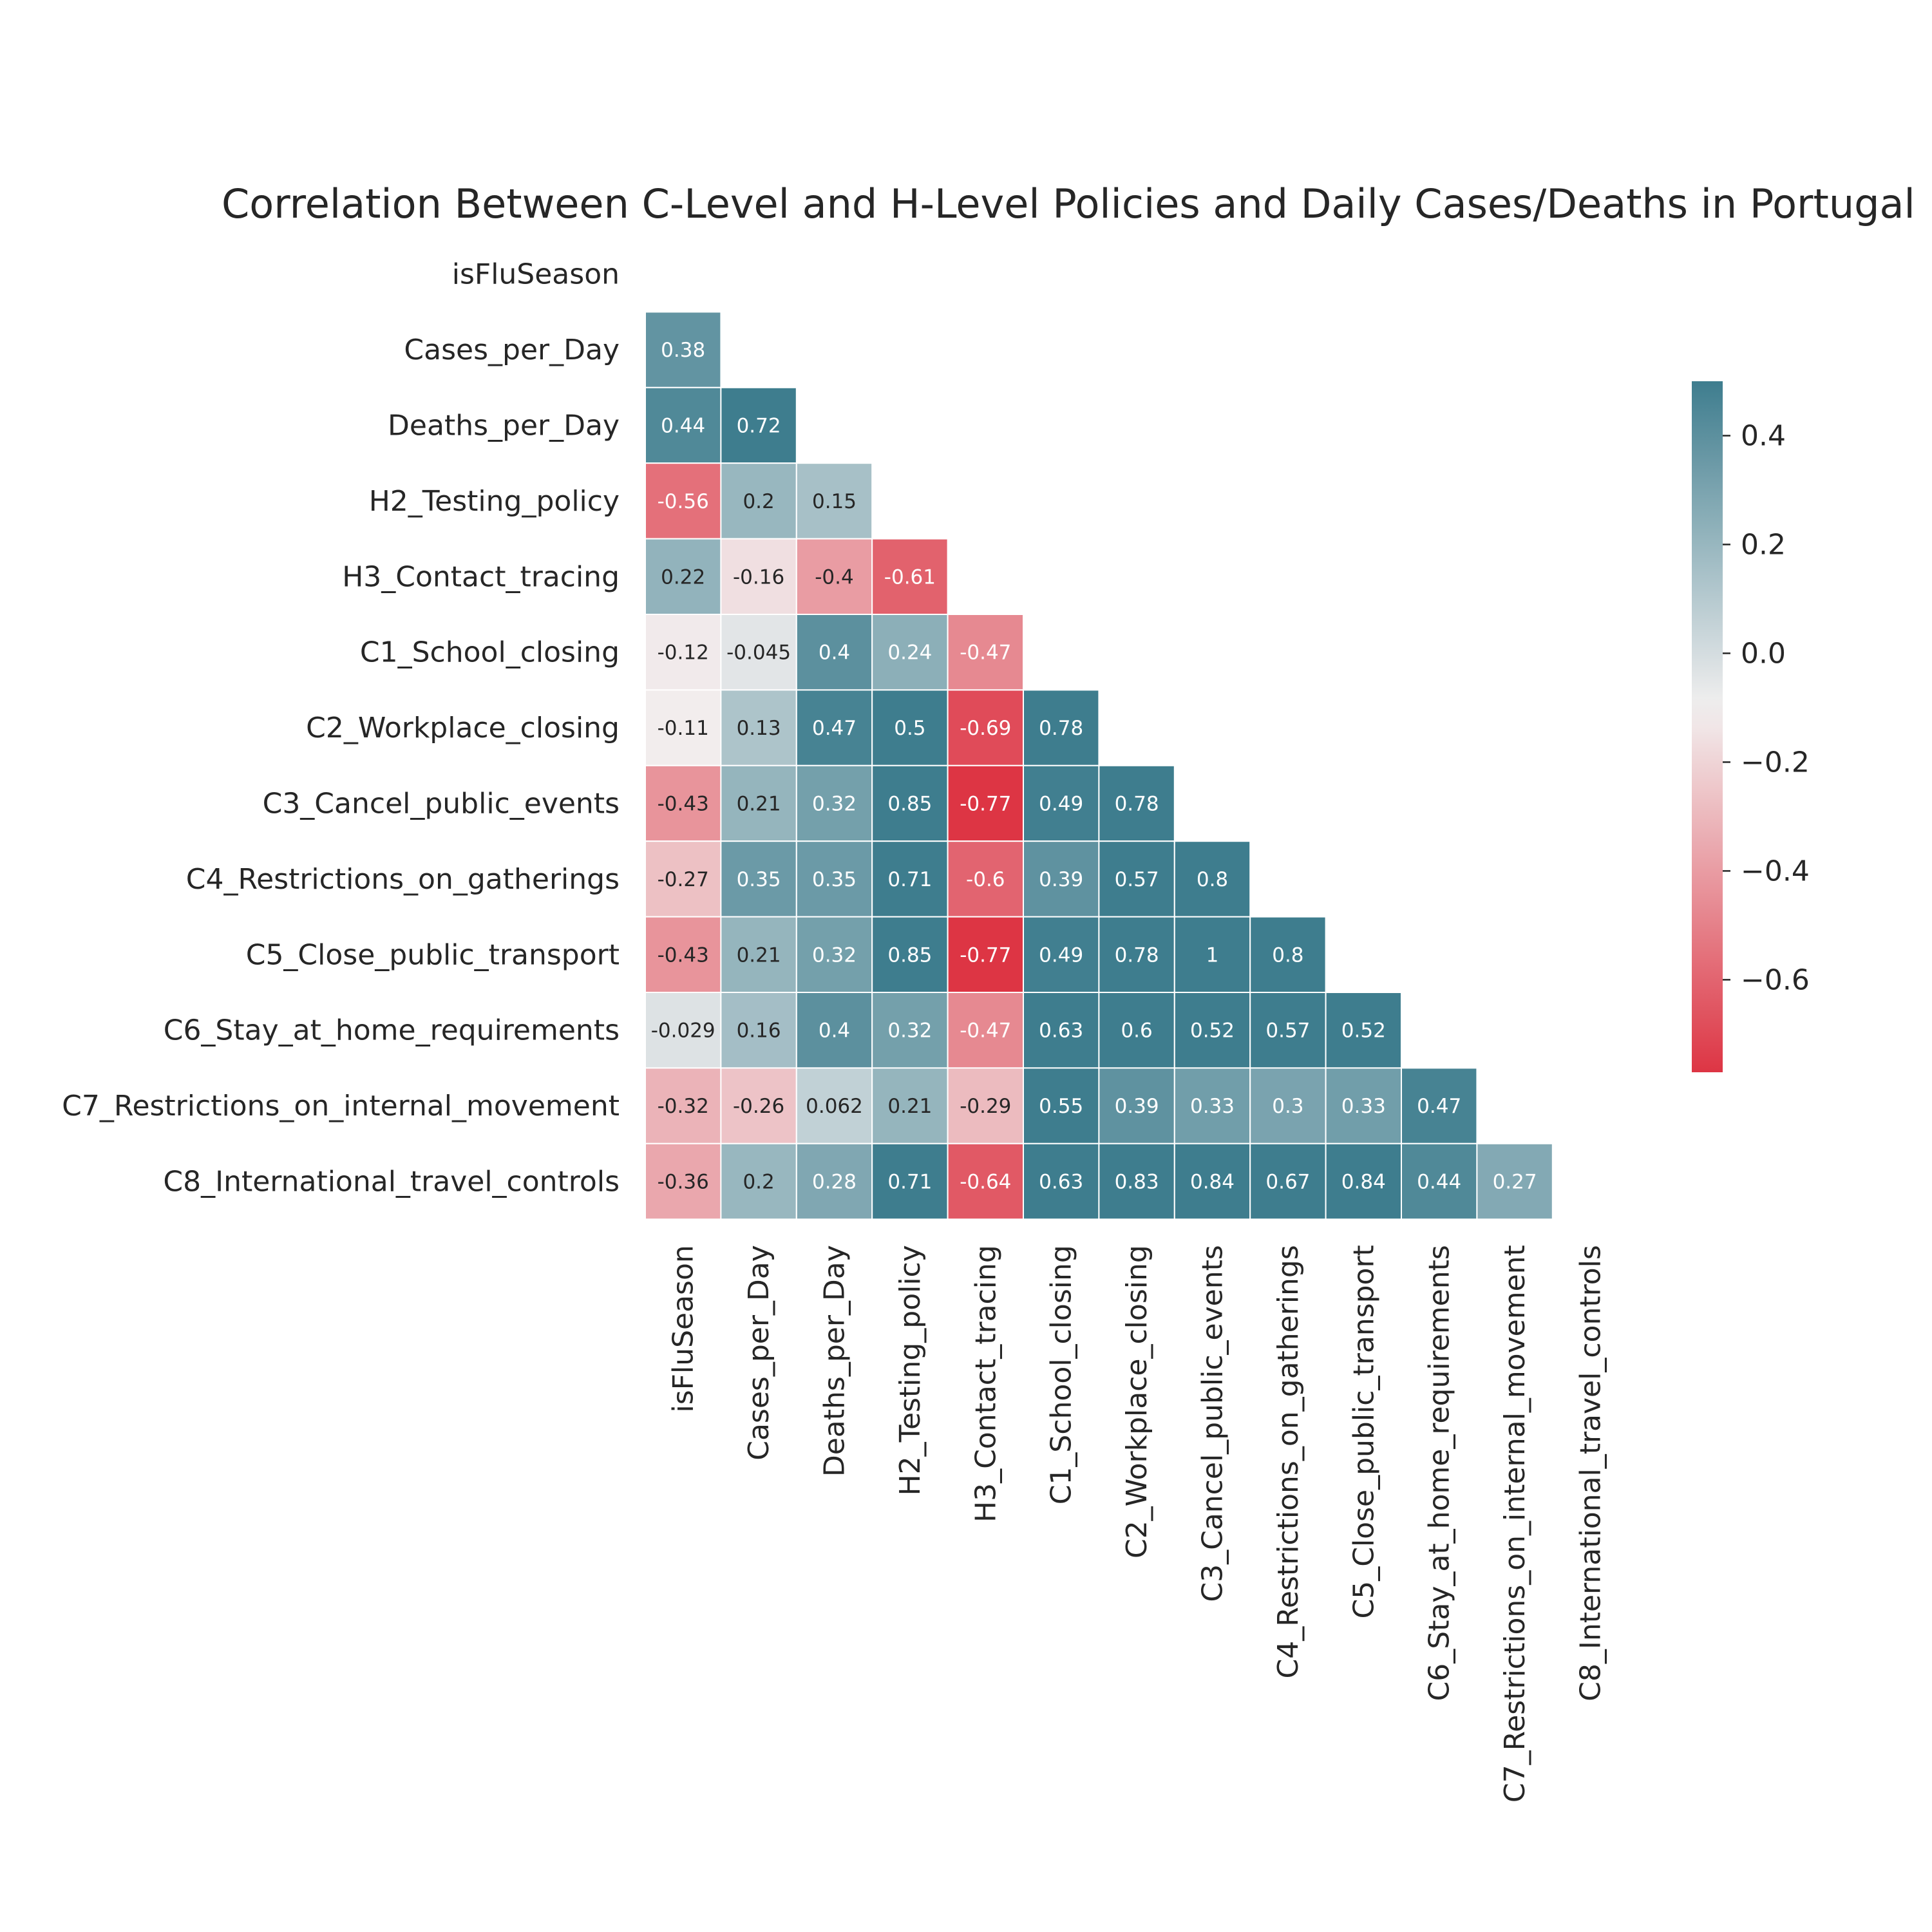  I want to click on x-tick-label: C3_Cancel_public_events, so click(1213, 1423).